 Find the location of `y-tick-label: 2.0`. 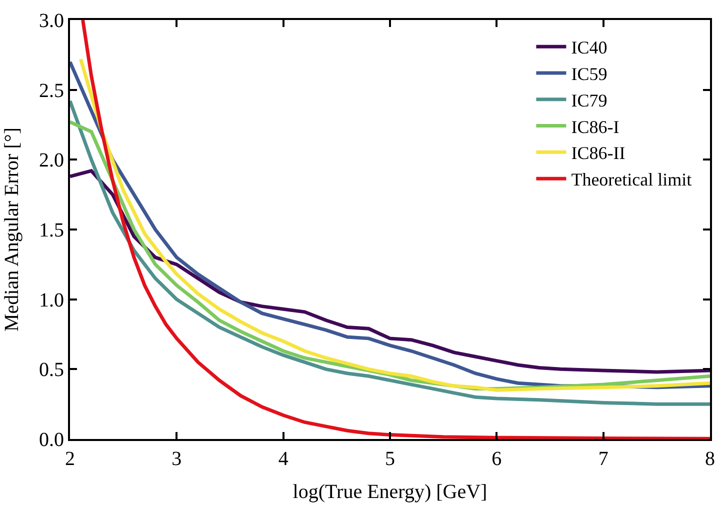

y-tick-label: 2.0 is located at coordinates (51, 161).